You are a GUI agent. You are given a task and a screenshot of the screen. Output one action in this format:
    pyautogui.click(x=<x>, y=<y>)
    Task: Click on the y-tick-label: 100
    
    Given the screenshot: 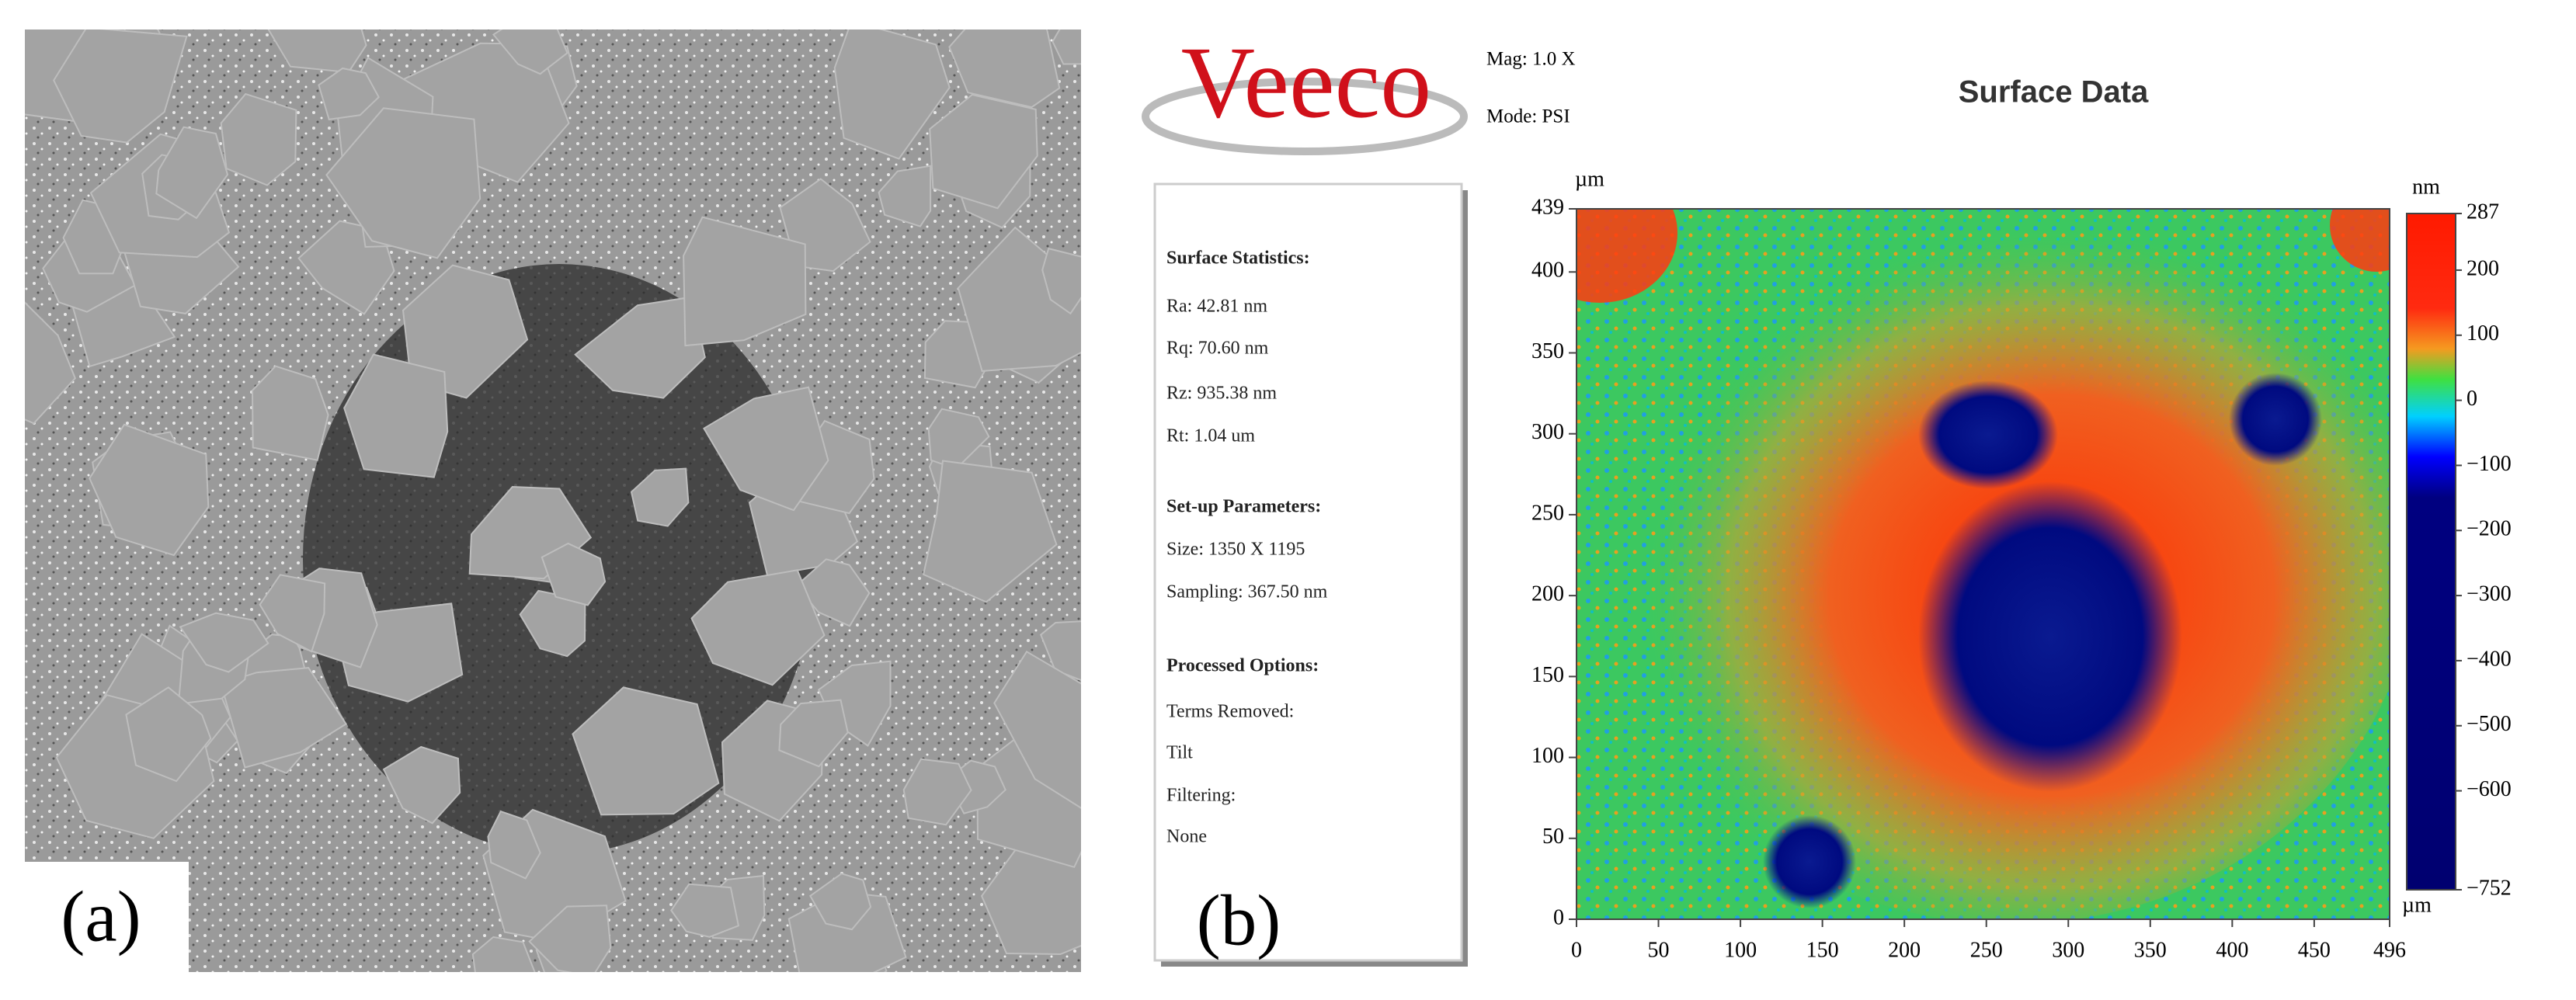 What is the action you would take?
    pyautogui.click(x=1547, y=756)
    